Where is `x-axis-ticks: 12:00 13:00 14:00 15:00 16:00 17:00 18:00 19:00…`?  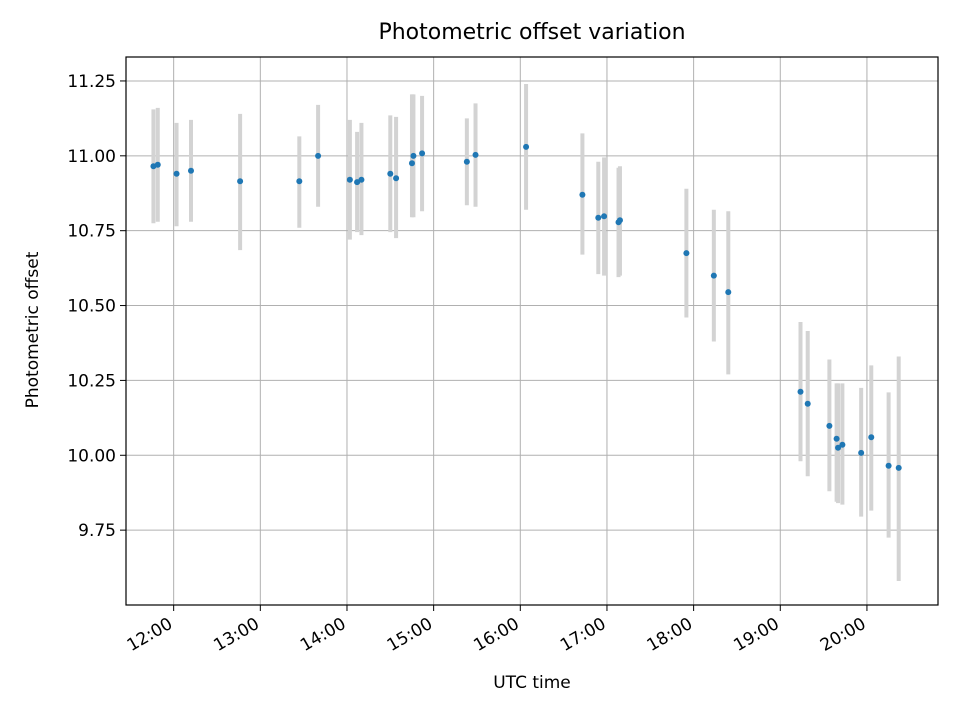 x-axis-ticks: 12:00 13:00 14:00 15:00 16:00 17:00 18:00 19:00… is located at coordinates (496, 630).